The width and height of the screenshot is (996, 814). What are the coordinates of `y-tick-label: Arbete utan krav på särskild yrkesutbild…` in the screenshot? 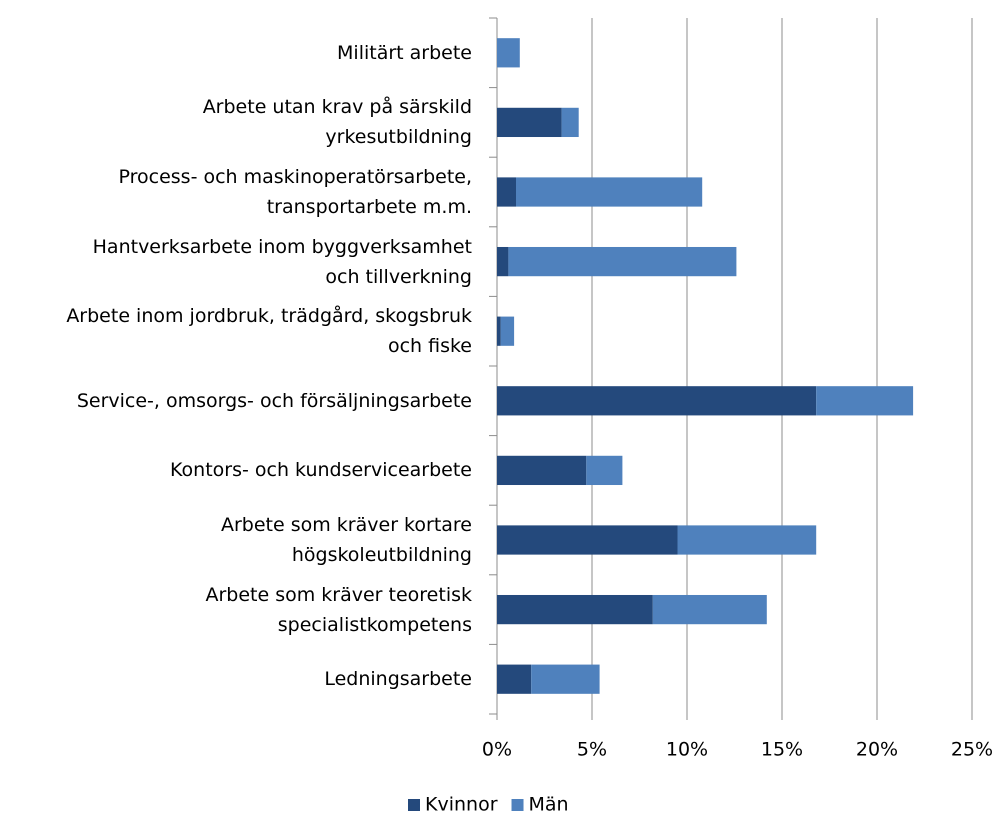 It's located at (337, 122).